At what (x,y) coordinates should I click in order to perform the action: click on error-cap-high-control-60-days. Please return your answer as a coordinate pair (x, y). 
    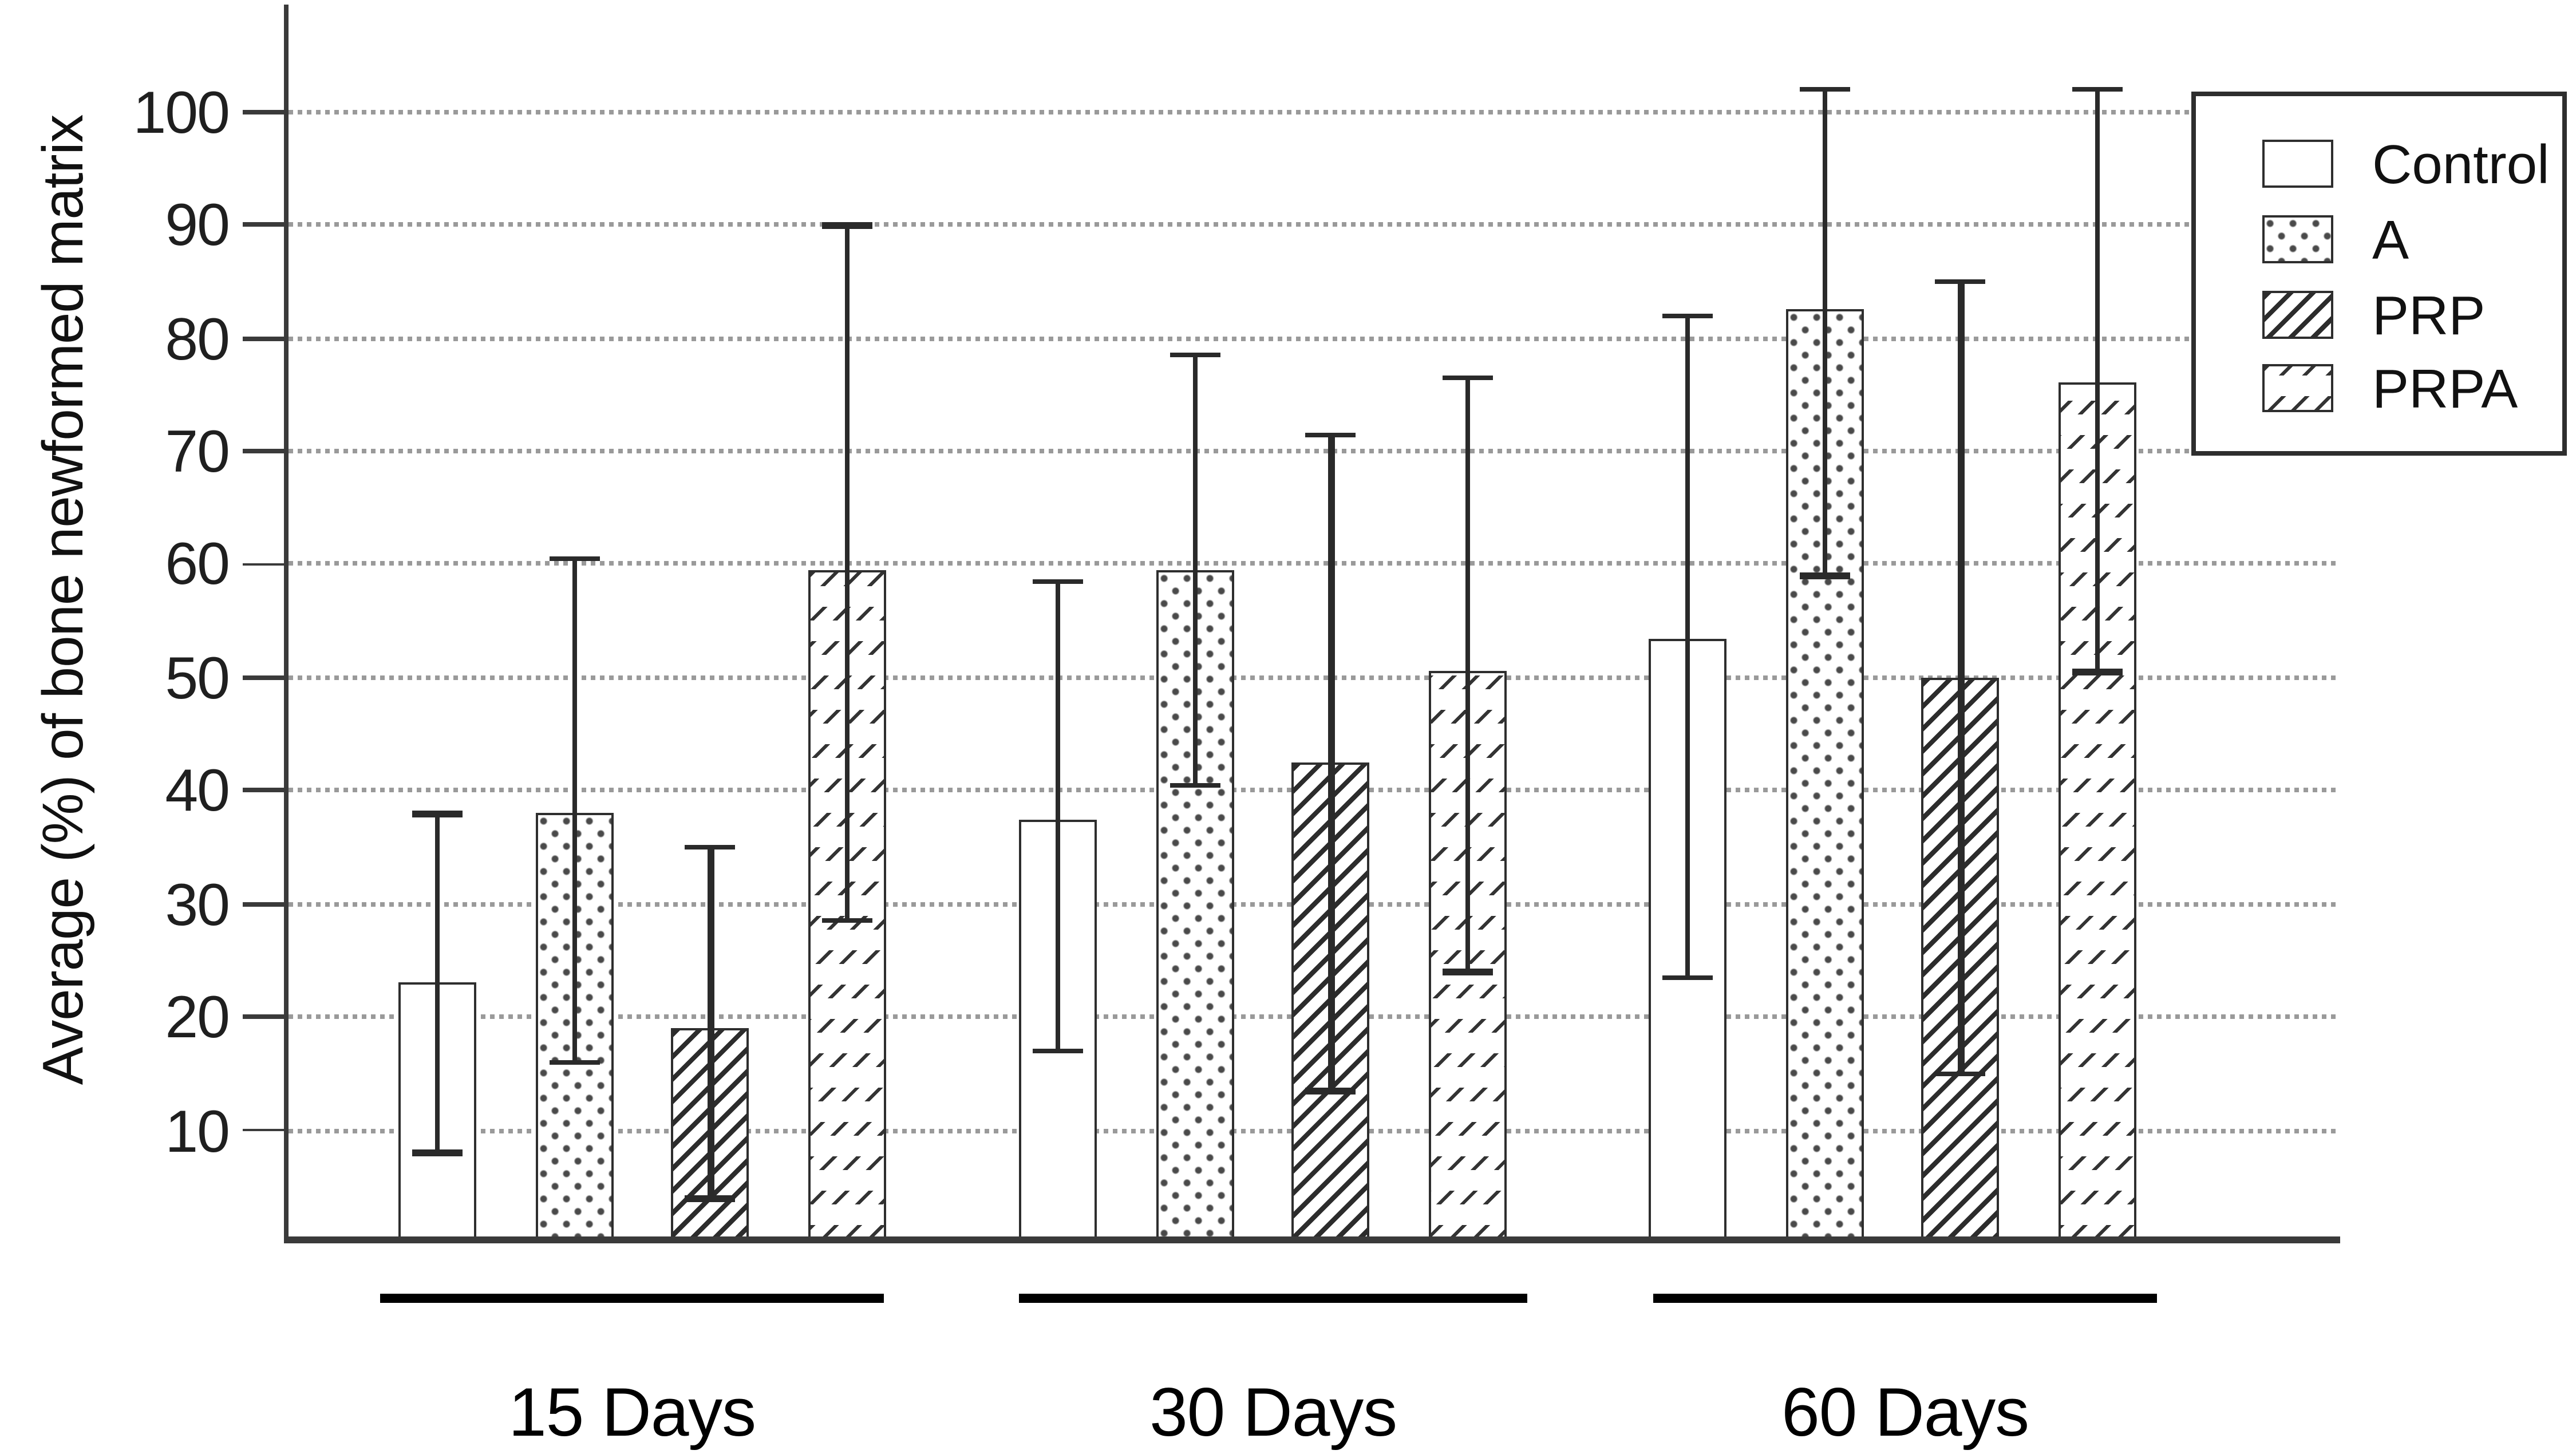
    Looking at the image, I should click on (1687, 316).